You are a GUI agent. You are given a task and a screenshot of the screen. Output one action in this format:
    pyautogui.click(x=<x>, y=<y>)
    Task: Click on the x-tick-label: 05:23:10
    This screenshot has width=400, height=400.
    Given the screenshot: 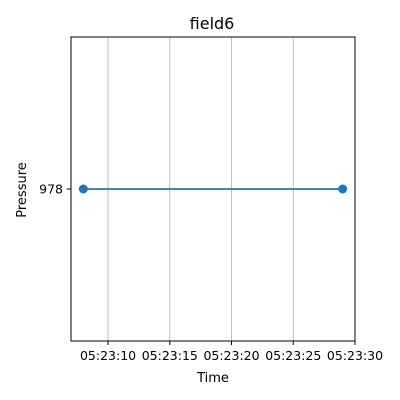 What is the action you would take?
    pyautogui.click(x=108, y=355)
    